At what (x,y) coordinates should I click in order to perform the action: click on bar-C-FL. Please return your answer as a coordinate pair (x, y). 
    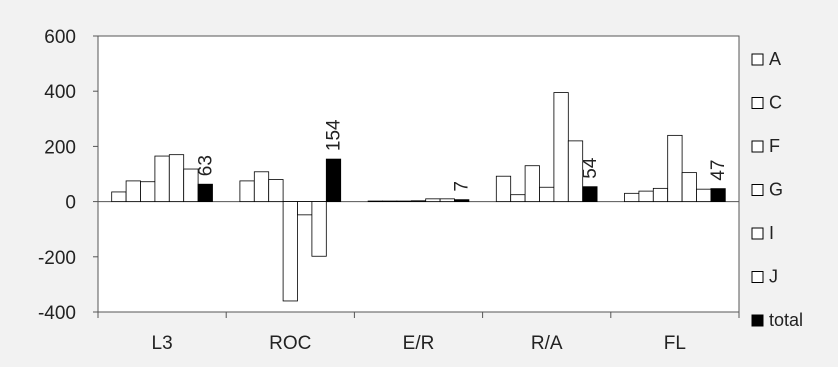
    Looking at the image, I should click on (646, 196).